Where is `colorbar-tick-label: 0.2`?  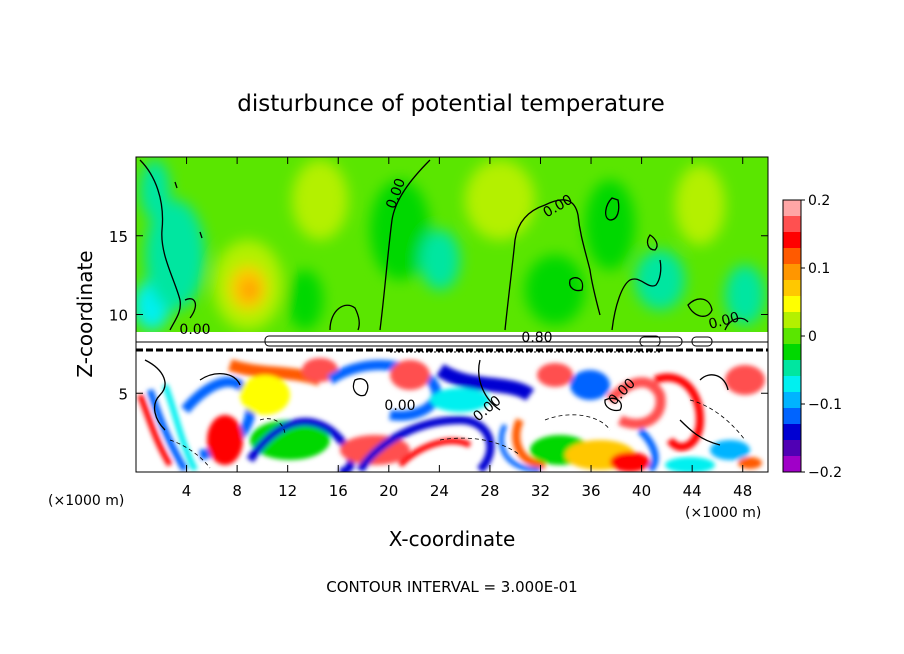
colorbar-tick-label: 0.2 is located at coordinates (819, 201).